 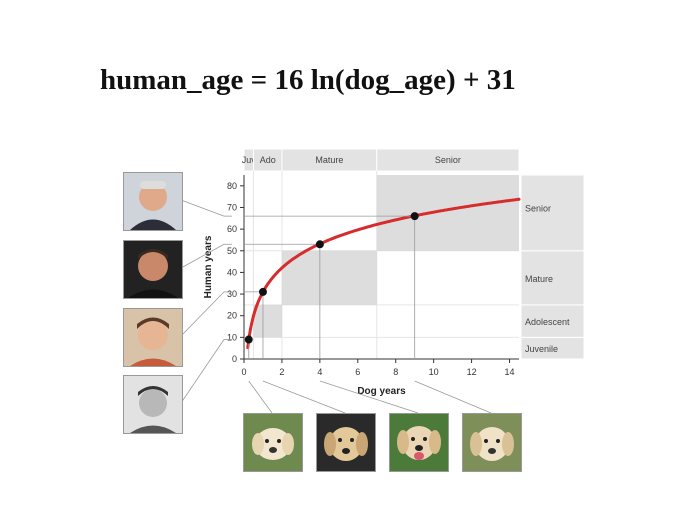 I want to click on y-tick-label: 70, so click(x=232, y=207).